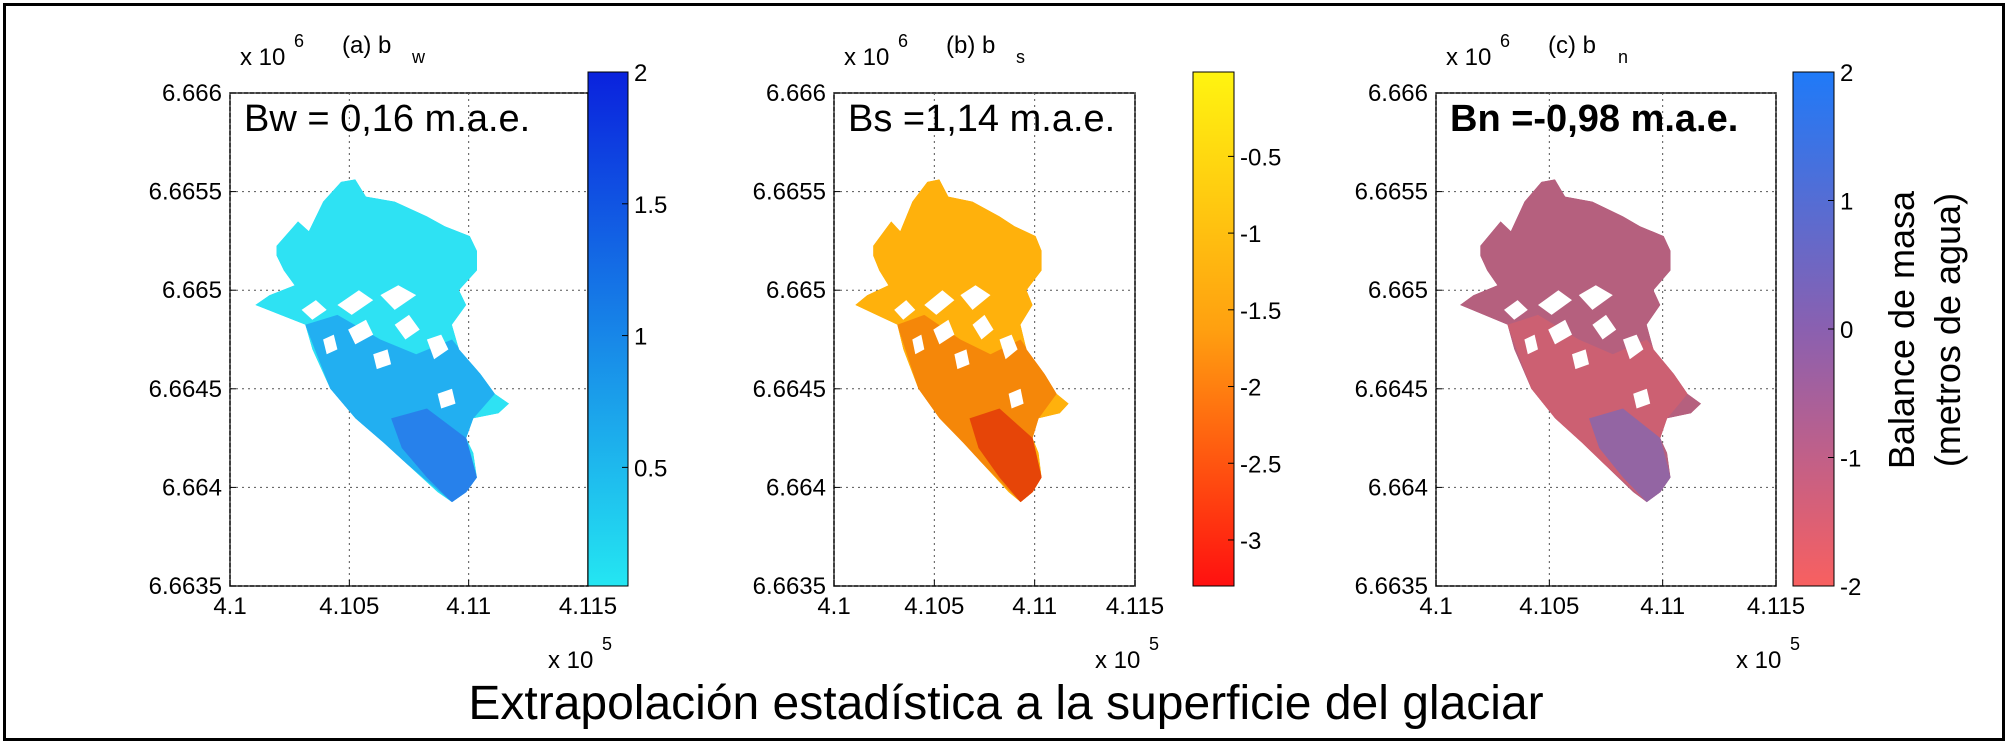  I want to click on colorbar-tick-label: 0, so click(1846, 330).